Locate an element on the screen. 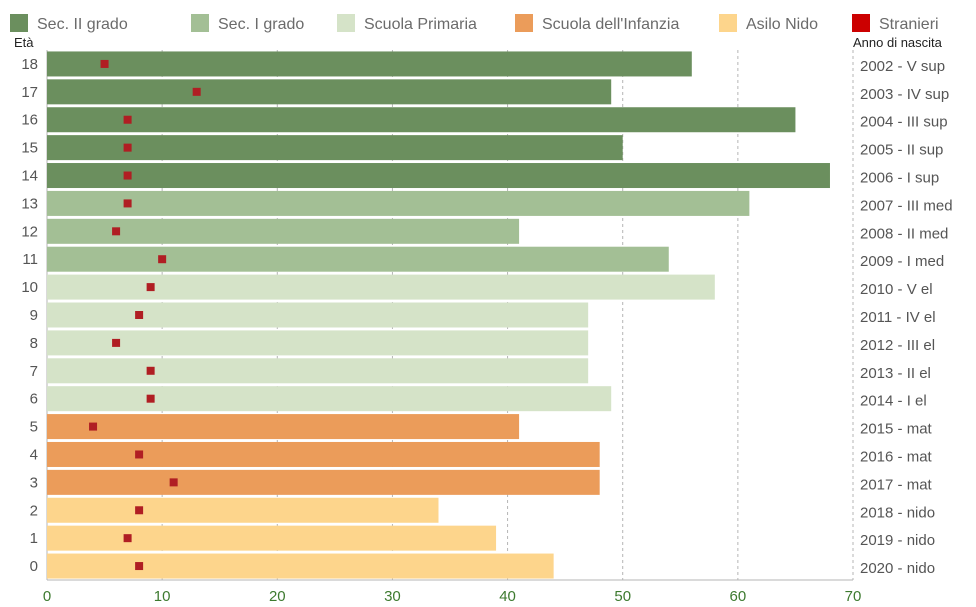  x-tick-label-4: 40 is located at coordinates (507, 596).